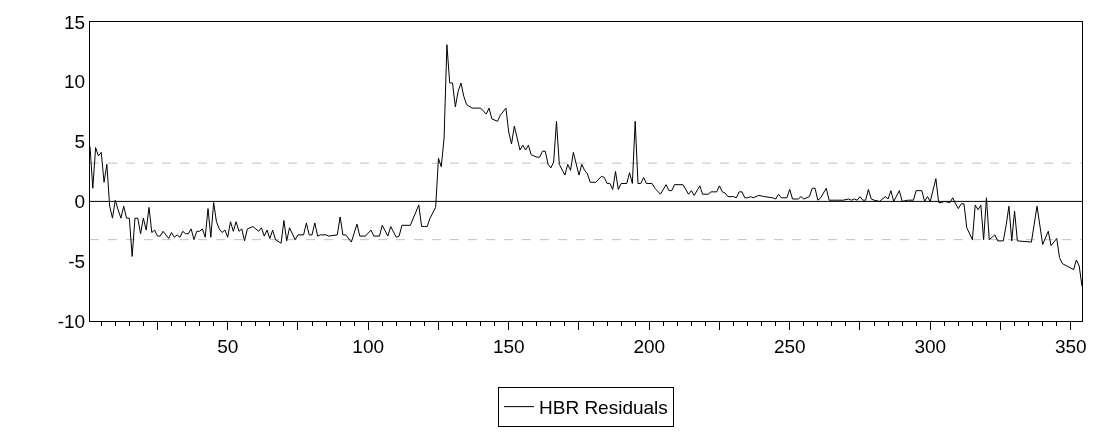 This screenshot has width=1115, height=439. I want to click on y-tick-label: 5, so click(80, 142).